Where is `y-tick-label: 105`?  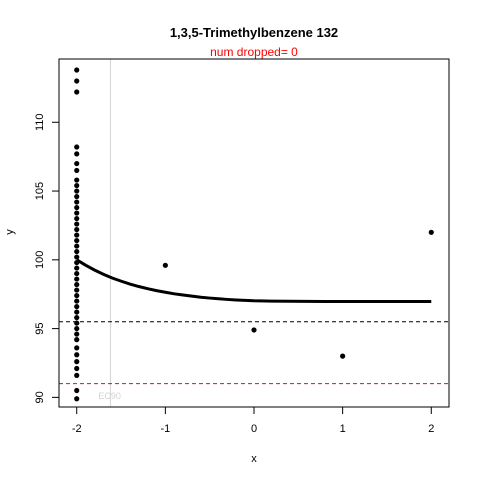 y-tick-label: 105 is located at coordinates (40, 191).